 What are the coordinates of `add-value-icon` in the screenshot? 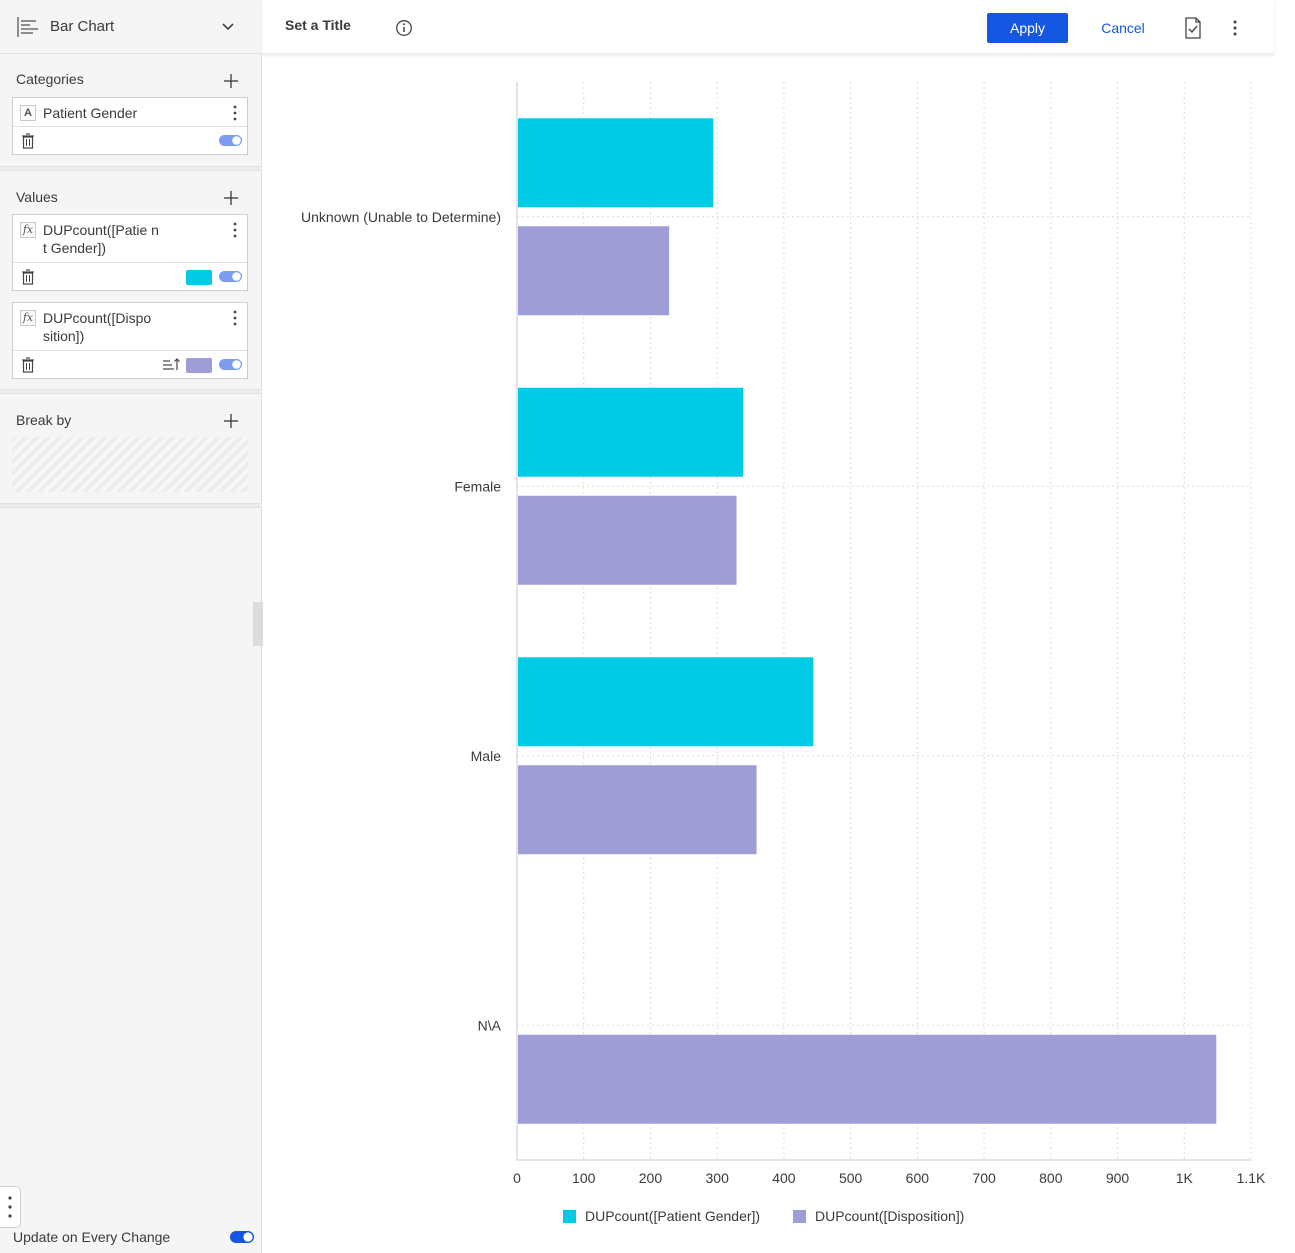 It's located at (231, 198).